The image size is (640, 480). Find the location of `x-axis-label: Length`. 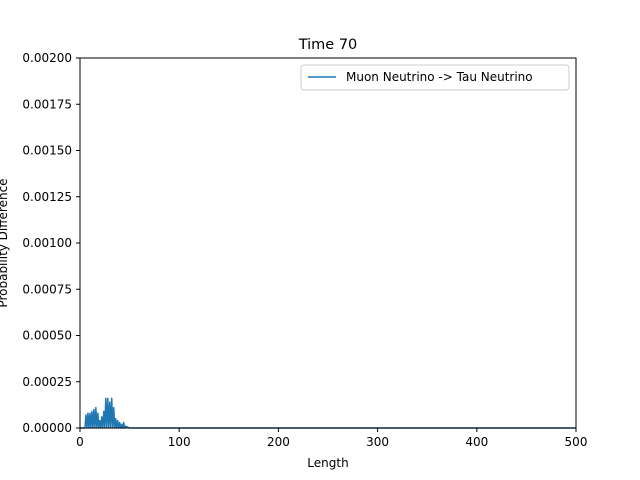

x-axis-label: Length is located at coordinates (327, 463).